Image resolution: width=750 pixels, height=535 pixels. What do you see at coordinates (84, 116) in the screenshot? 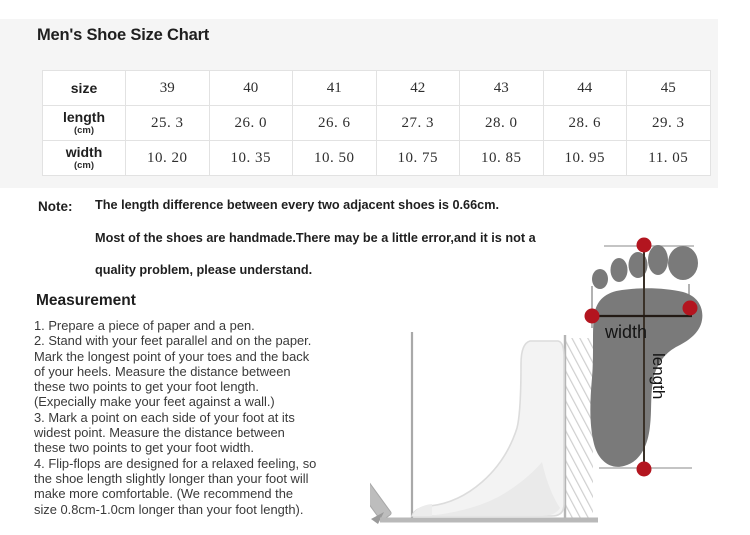
I see `row-header-length-label: length` at bounding box center [84, 116].